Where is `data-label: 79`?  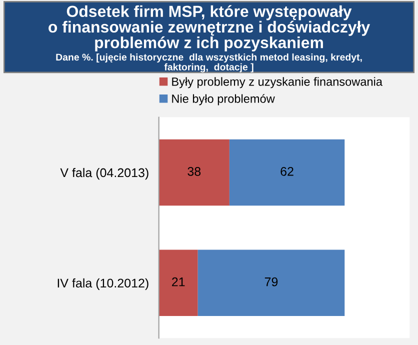 data-label: 79 is located at coordinates (271, 281).